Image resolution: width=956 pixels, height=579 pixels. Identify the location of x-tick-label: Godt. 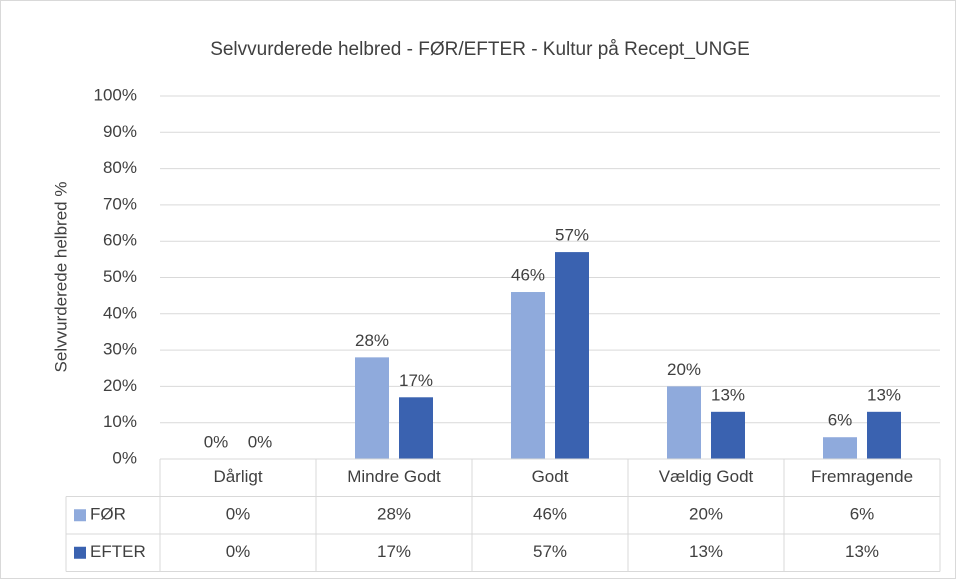
(550, 476).